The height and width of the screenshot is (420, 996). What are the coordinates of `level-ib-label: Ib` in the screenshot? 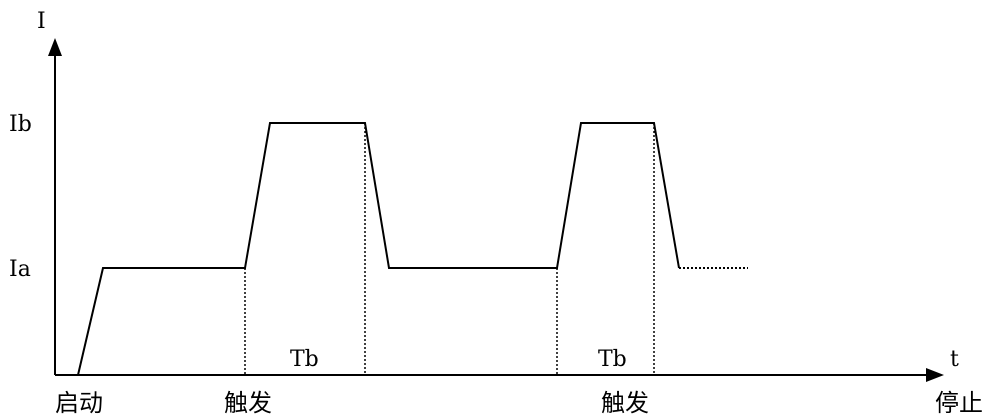 It's located at (20, 124).